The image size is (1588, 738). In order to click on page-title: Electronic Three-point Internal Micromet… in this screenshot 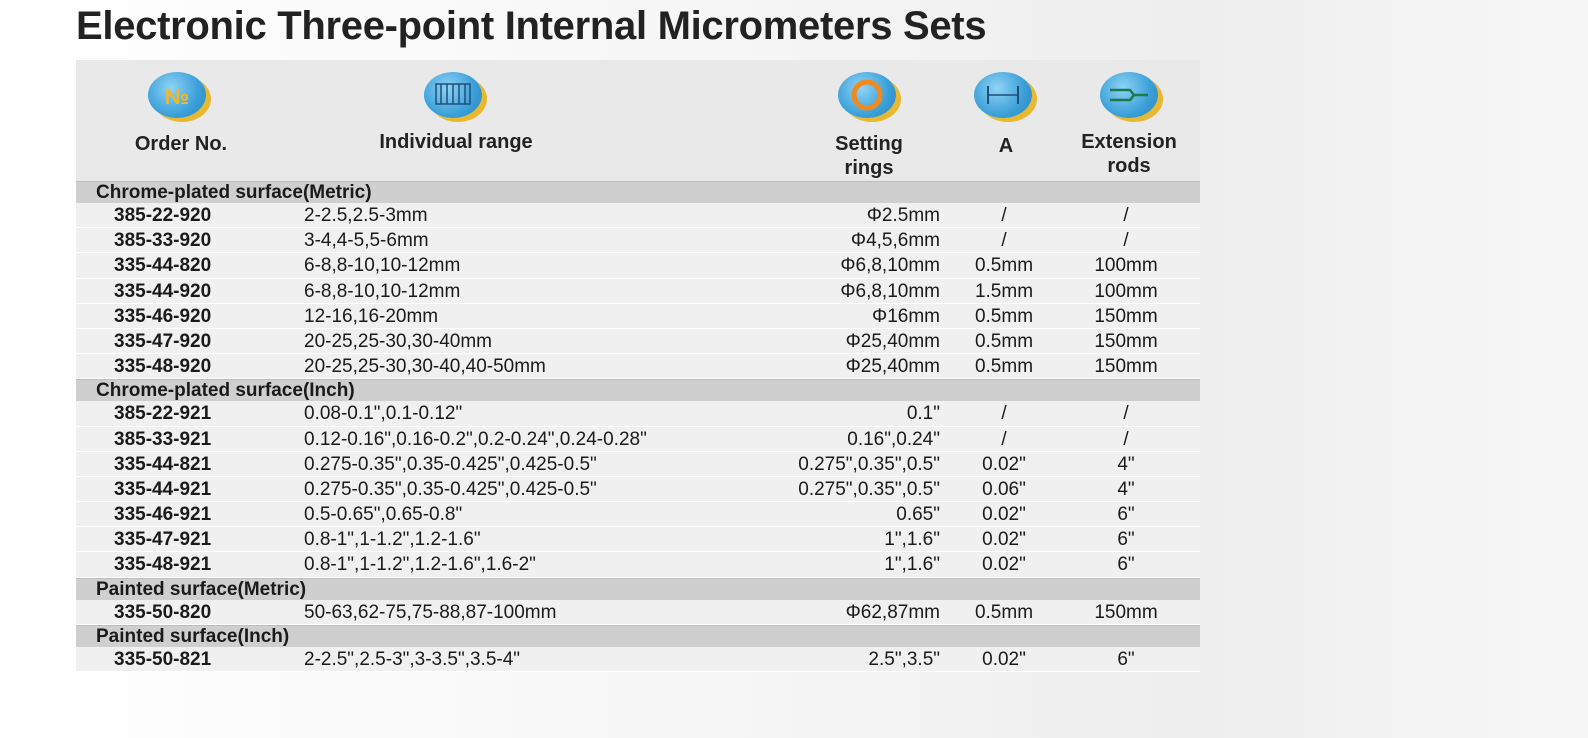, I will do `click(531, 26)`.